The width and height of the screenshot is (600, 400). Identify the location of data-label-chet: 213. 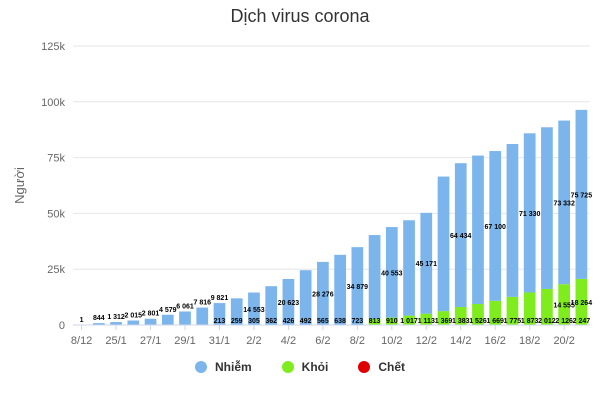
(220, 321).